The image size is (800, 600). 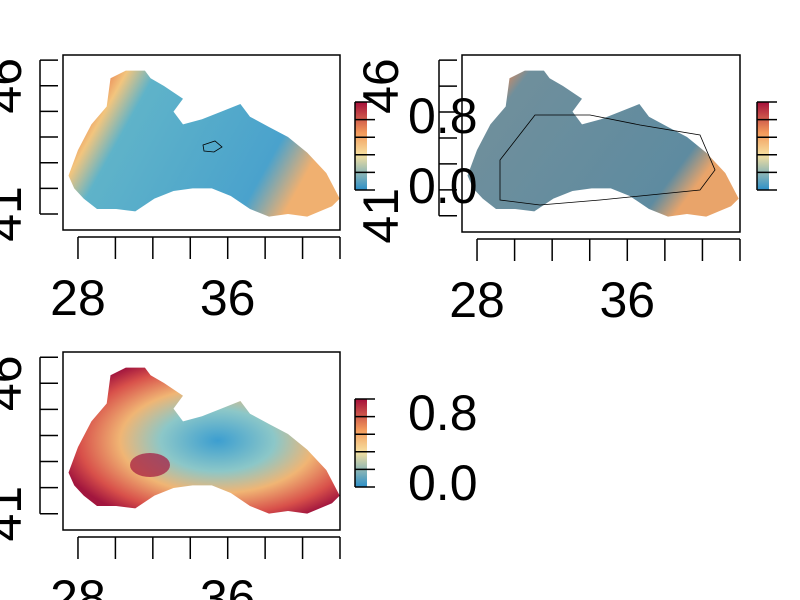 I want to click on map-hotspot, so click(x=150, y=465).